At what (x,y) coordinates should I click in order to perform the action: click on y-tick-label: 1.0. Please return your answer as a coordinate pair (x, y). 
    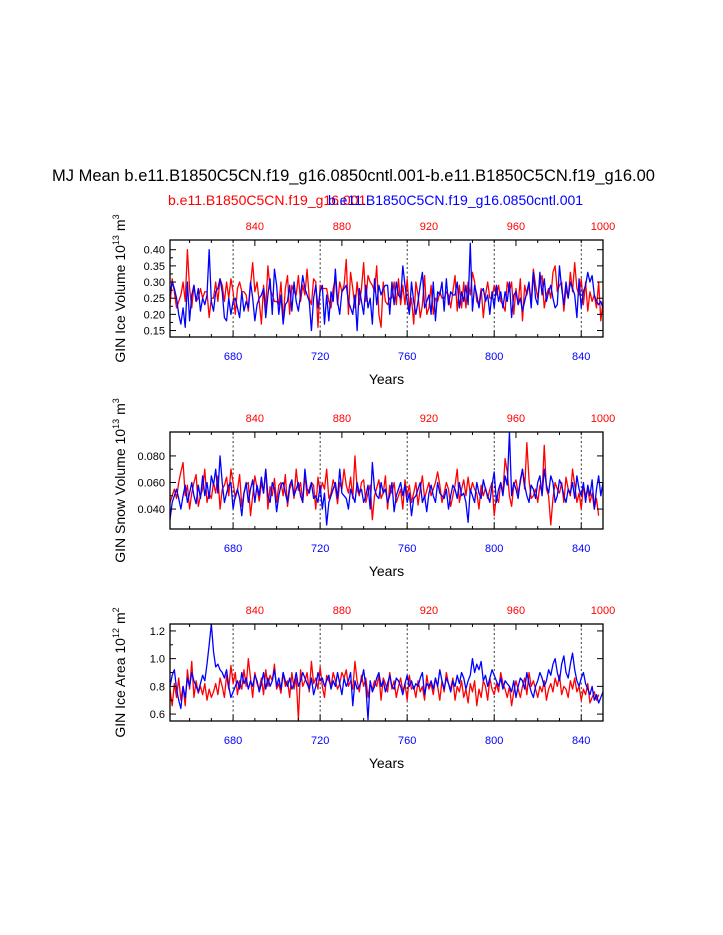
    Looking at the image, I should click on (157, 660).